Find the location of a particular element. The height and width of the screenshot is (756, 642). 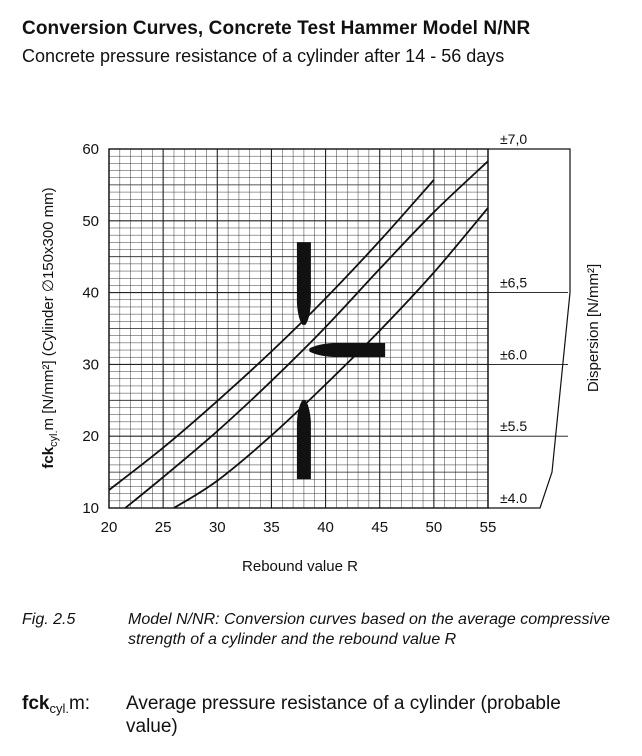

dispersion-label: ±6.0 is located at coordinates (513, 354).